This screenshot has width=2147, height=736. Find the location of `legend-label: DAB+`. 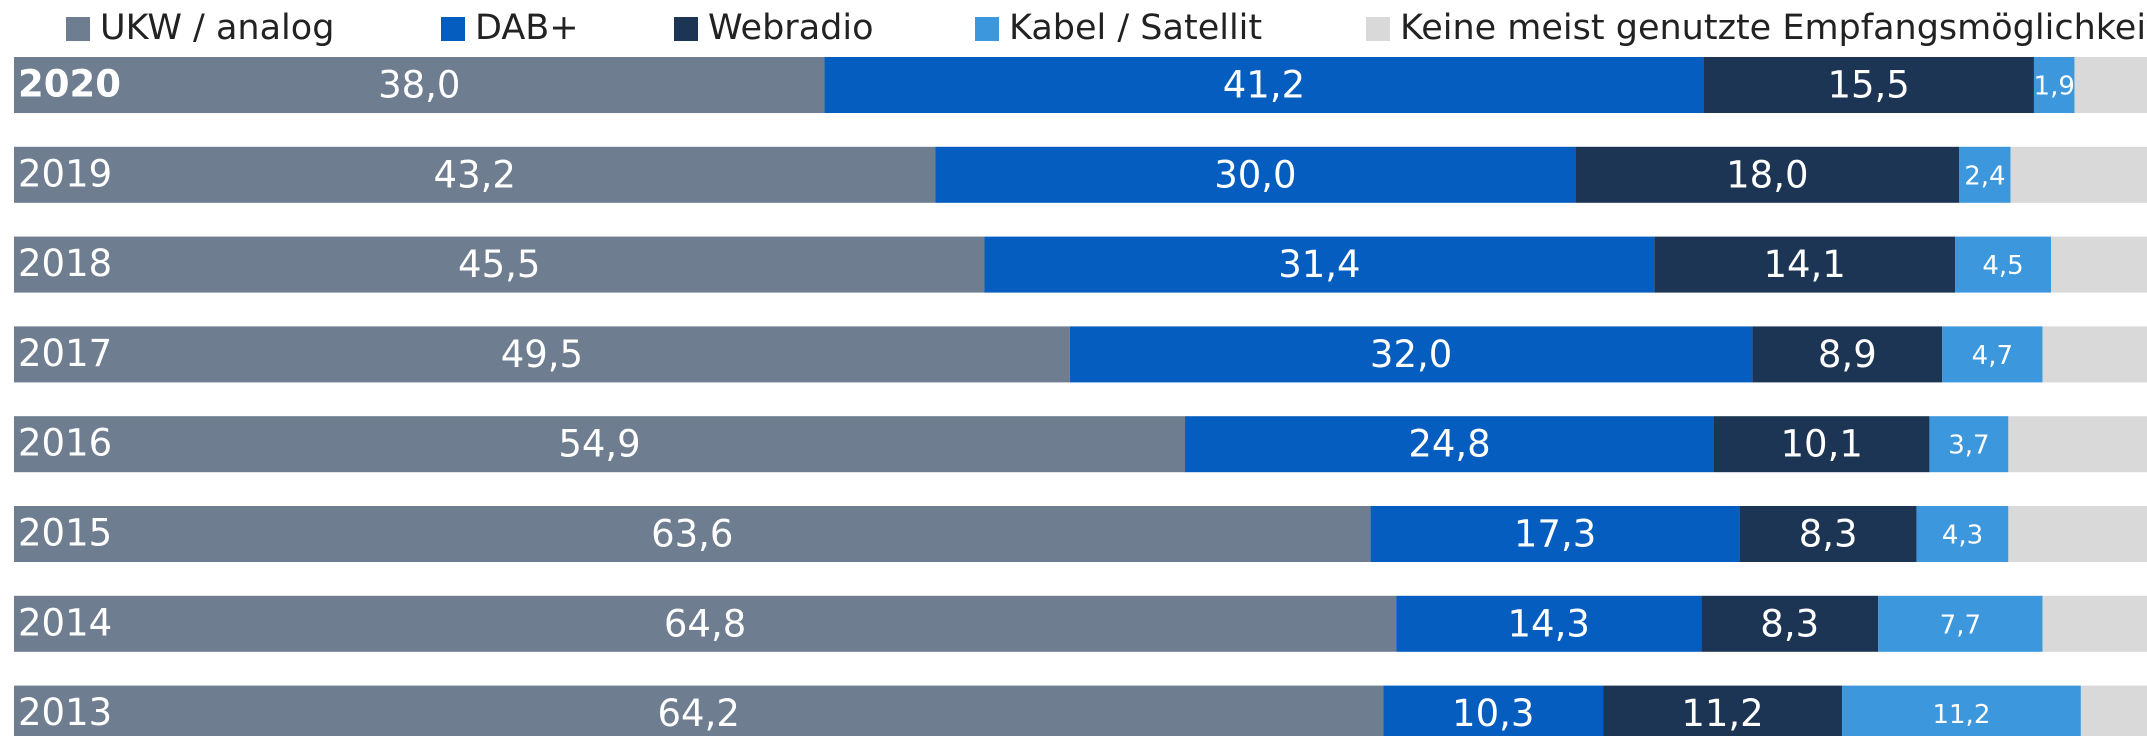

legend-label: DAB+ is located at coordinates (527, 28).